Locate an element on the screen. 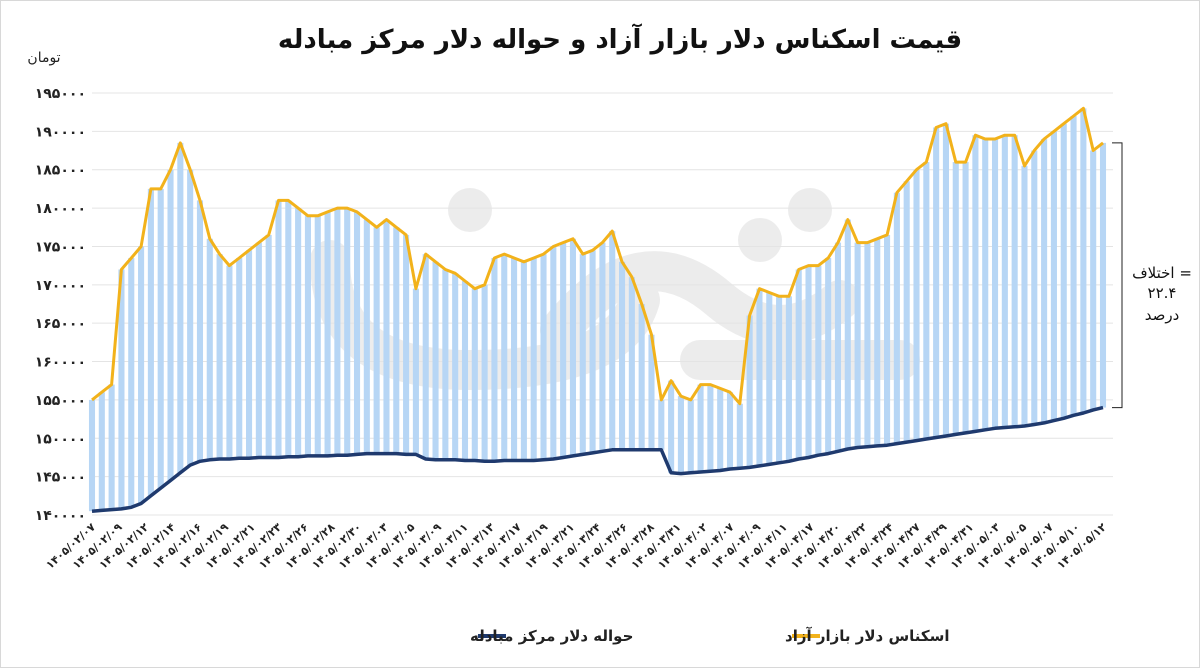 The width and height of the screenshot is (1200, 668). difference-annotation: اختلاف = ۲۲.۴ درصد is located at coordinates (1152, 275).